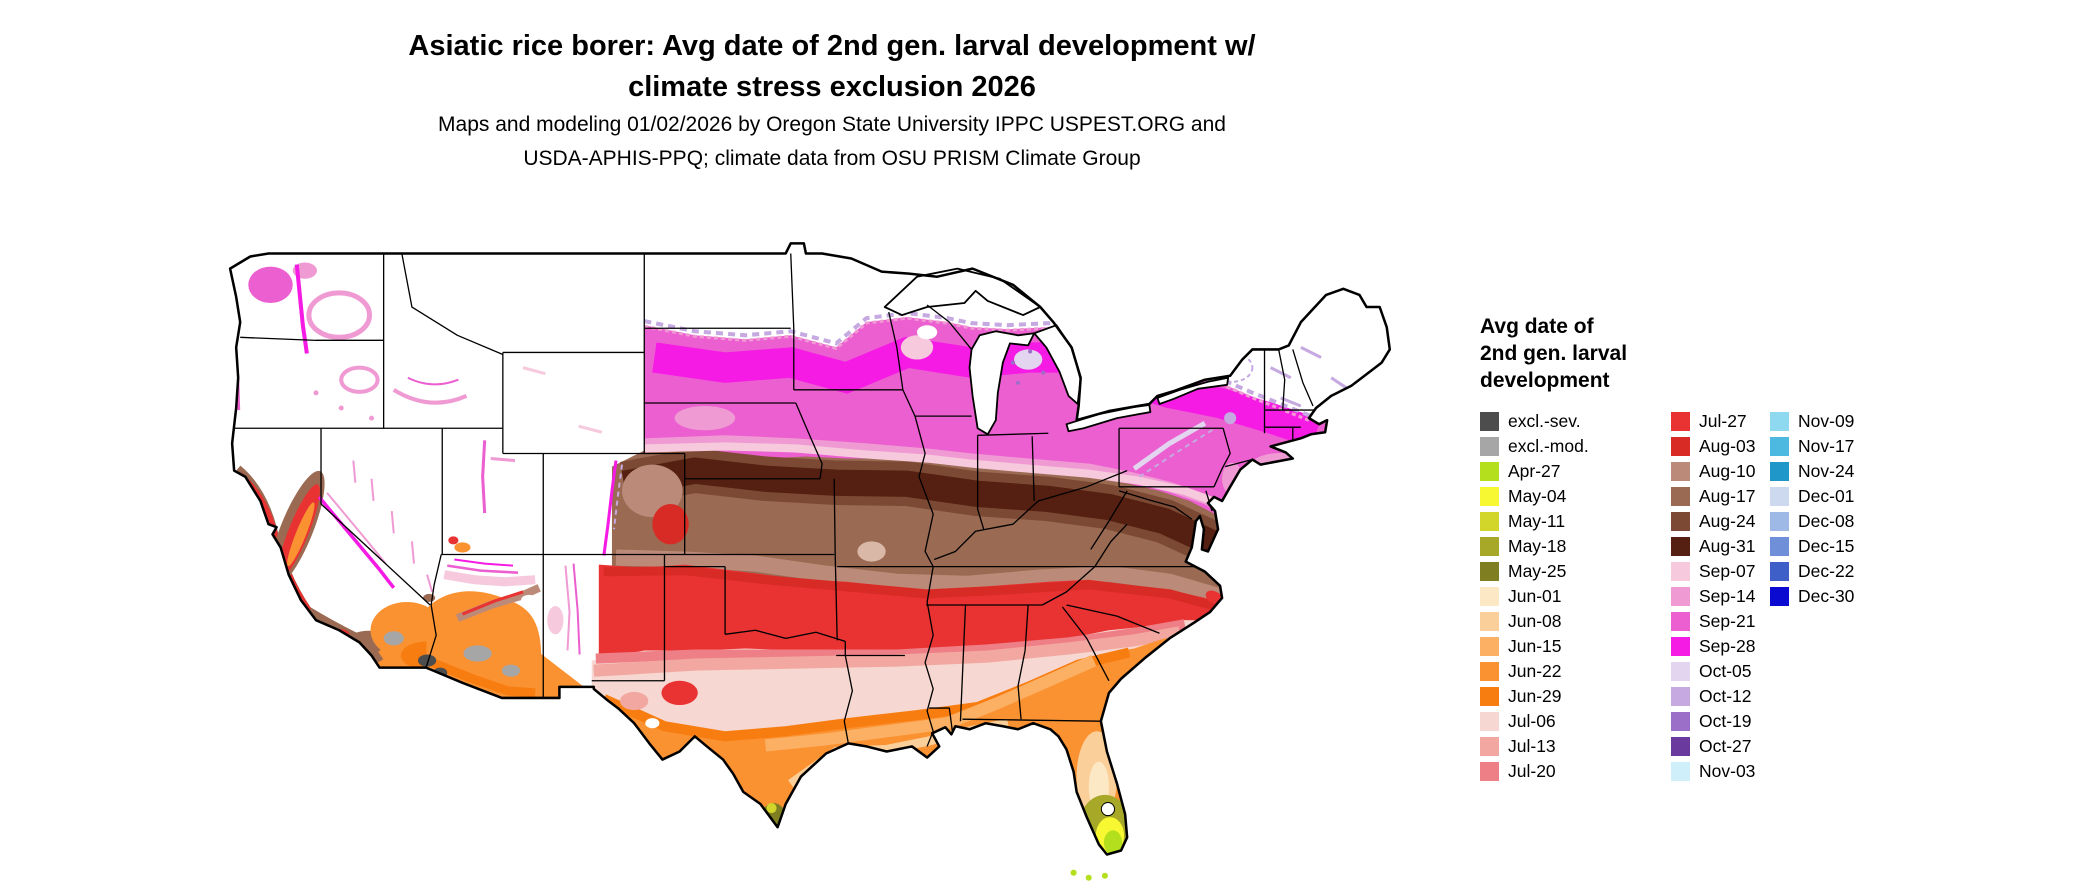 This screenshot has height=892, width=2100. I want to click on legend-item: Sep-21, so click(1720, 621).